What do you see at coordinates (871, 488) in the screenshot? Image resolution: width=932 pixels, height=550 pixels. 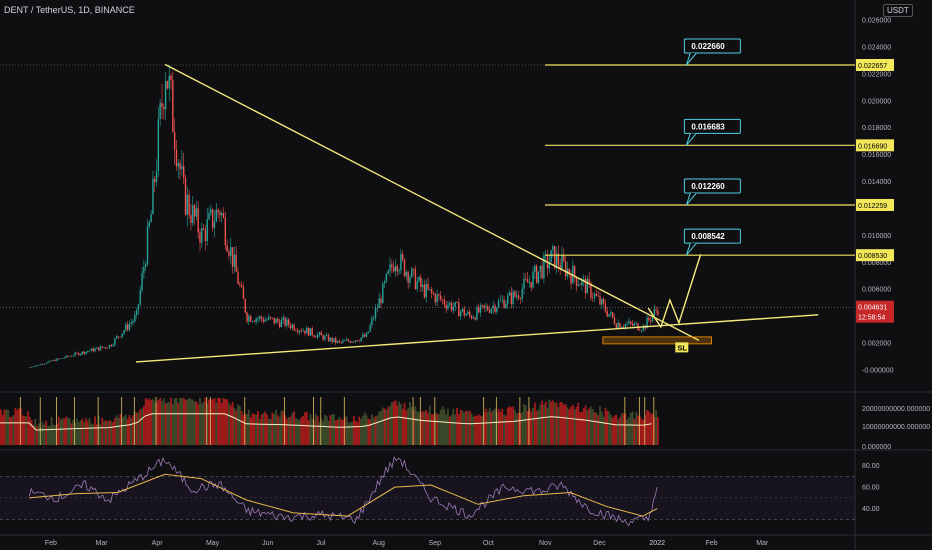 I see `rsi-y-tick-label: 60.00` at bounding box center [871, 488].